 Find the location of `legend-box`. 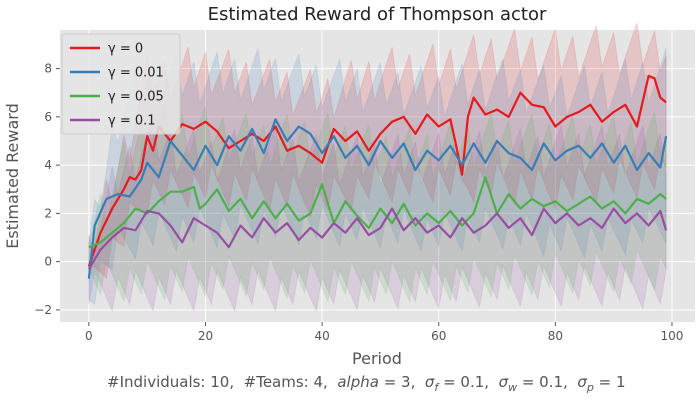

legend-box is located at coordinates (121, 84).